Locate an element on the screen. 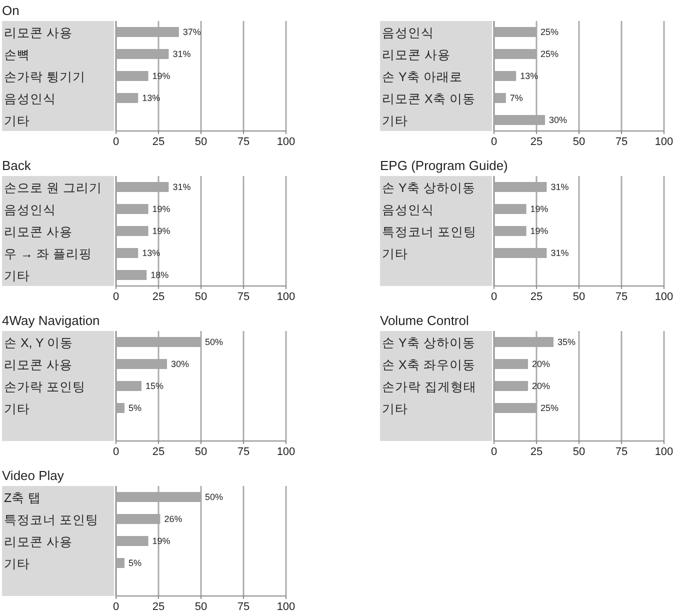  data-label: 18% is located at coordinates (159, 275).